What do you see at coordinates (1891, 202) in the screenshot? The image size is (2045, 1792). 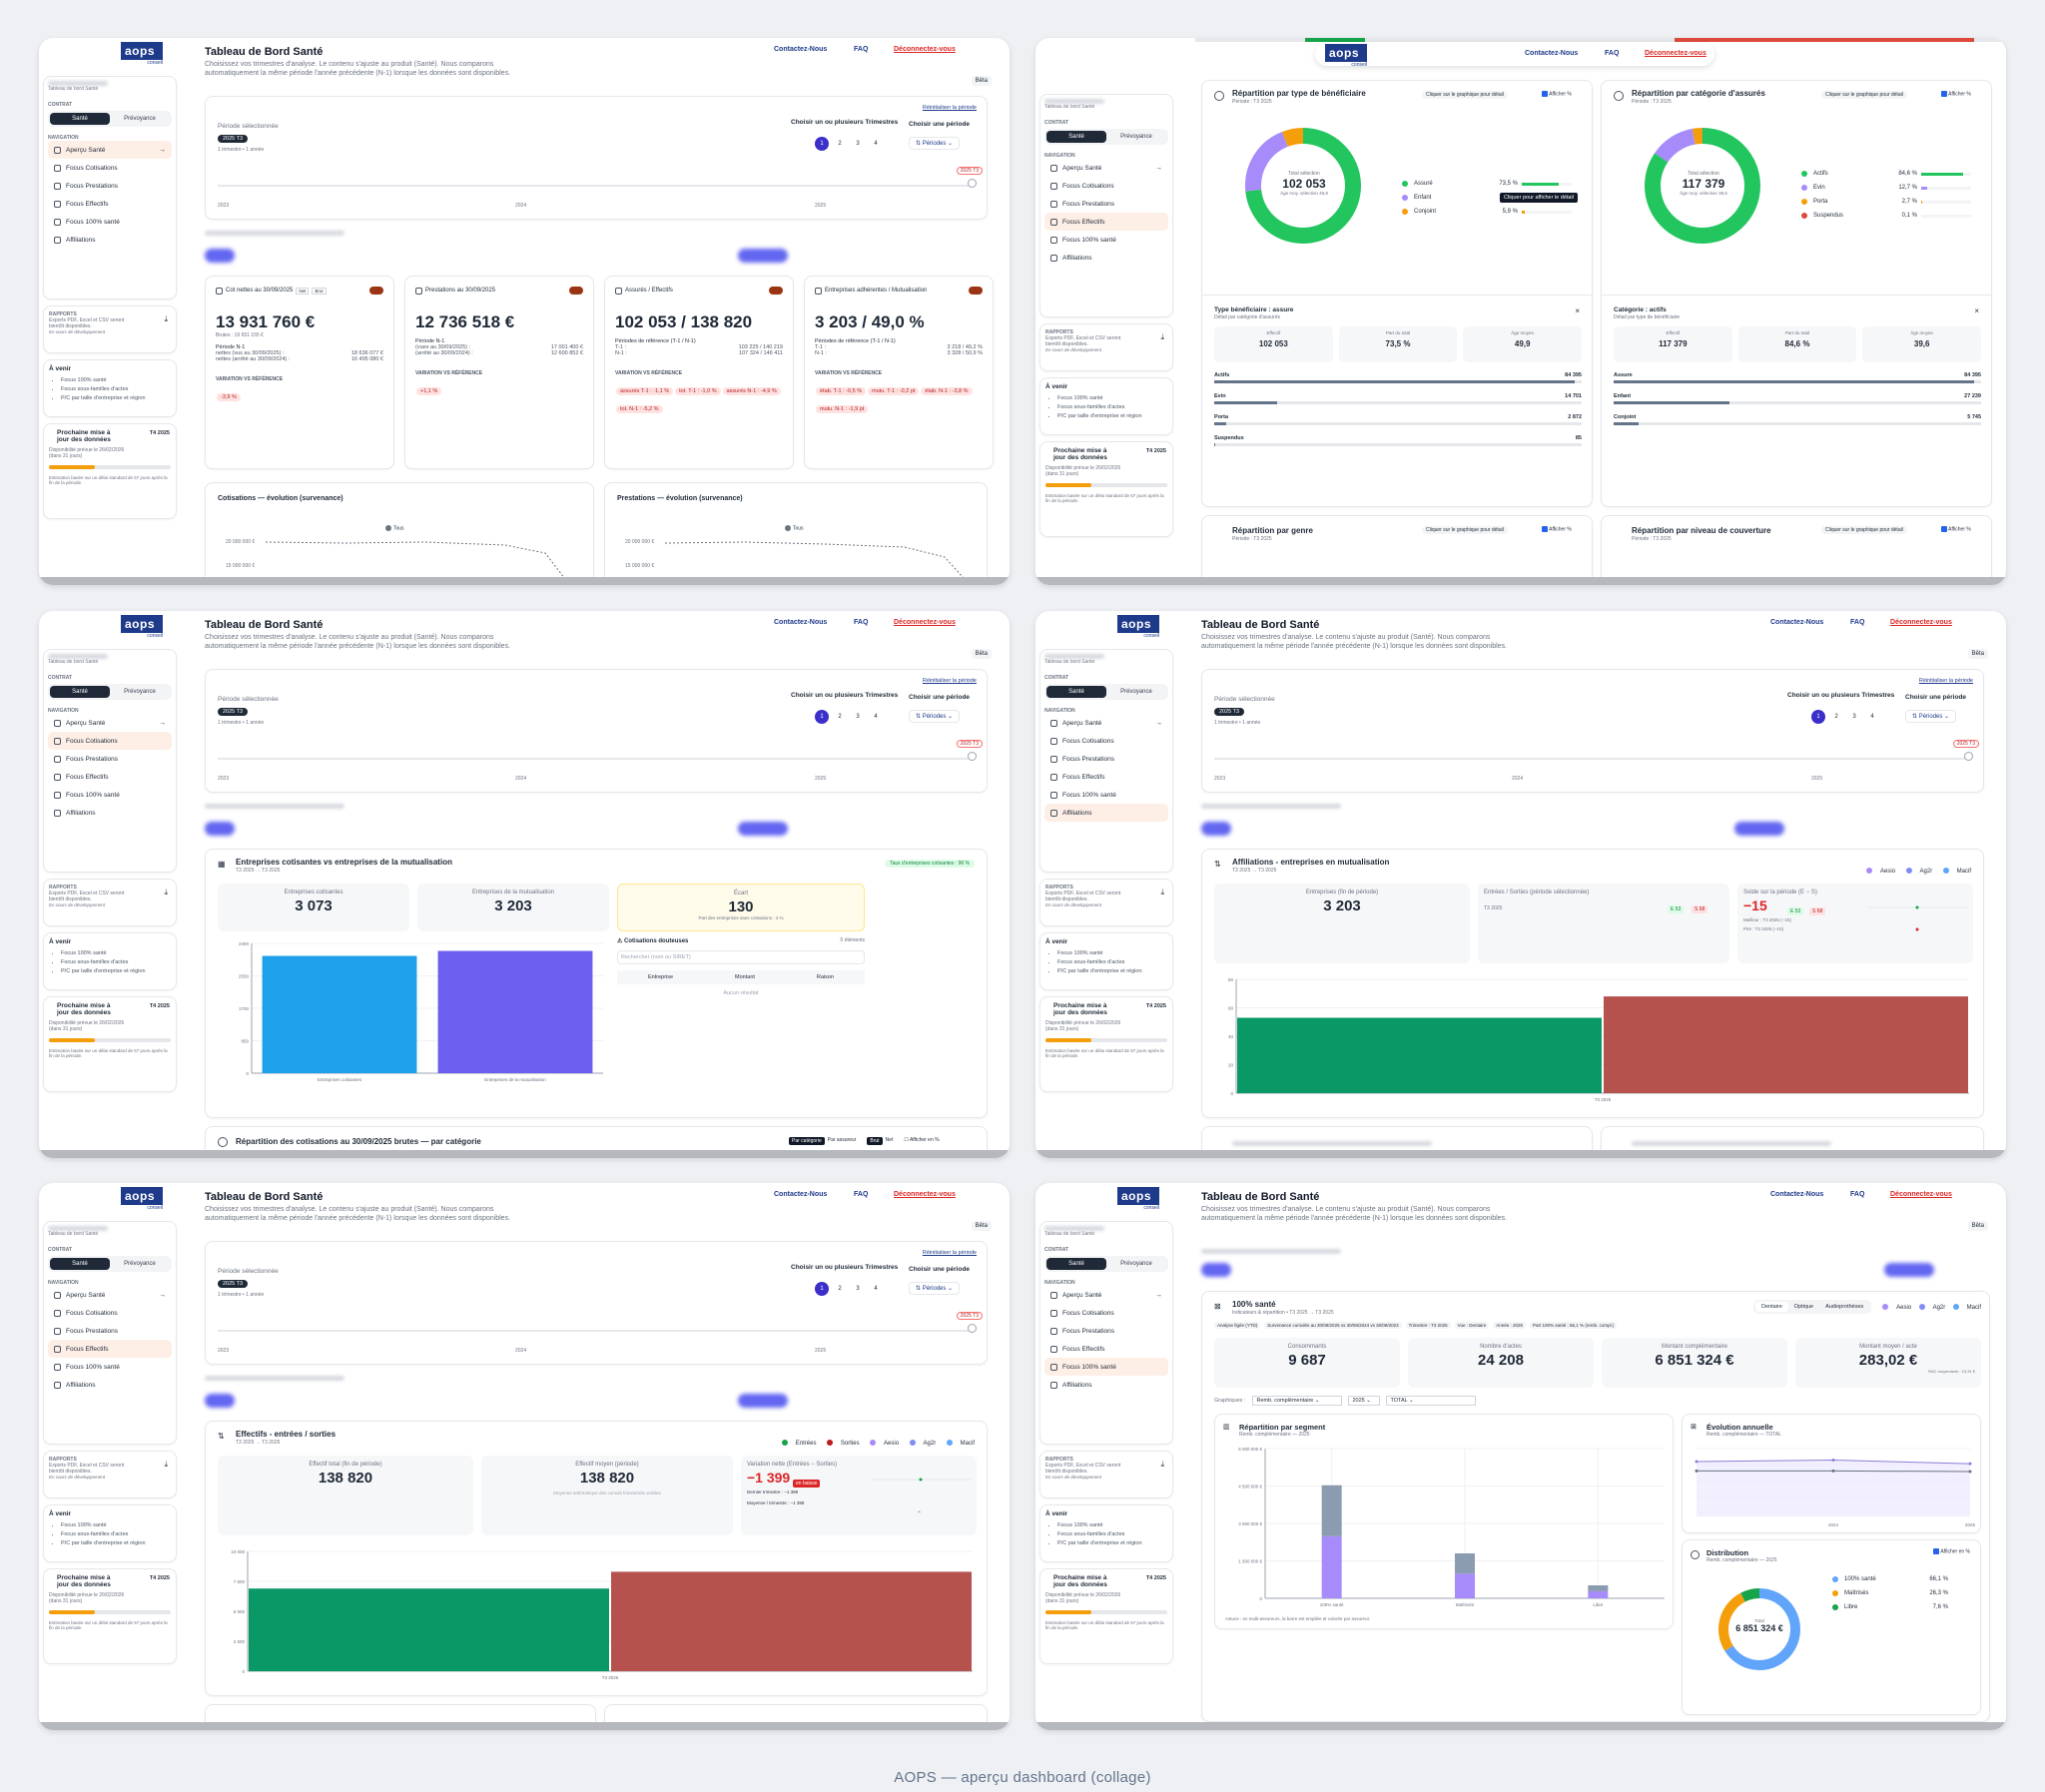 I see `legend-item: Porta 2,7 %` at bounding box center [1891, 202].